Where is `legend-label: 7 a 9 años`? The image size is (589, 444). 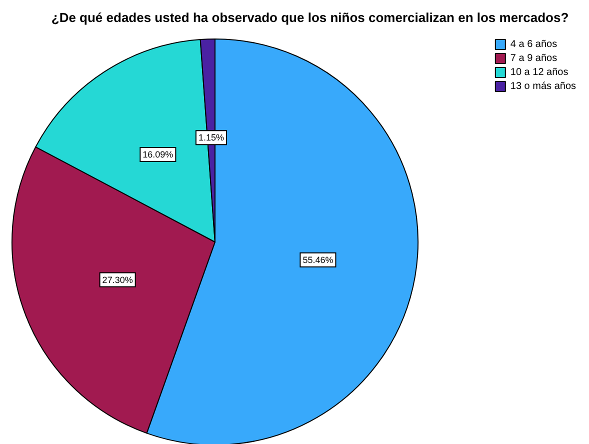
legend-label: 7 a 9 años is located at coordinates (534, 58).